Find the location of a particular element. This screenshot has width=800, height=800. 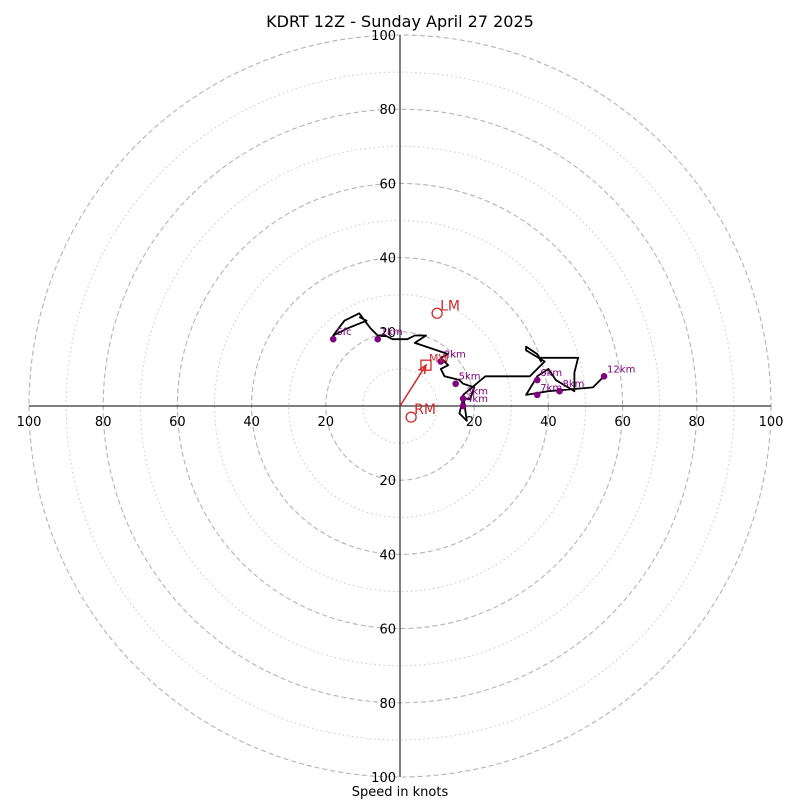

tick-label-down: 60 is located at coordinates (387, 630).